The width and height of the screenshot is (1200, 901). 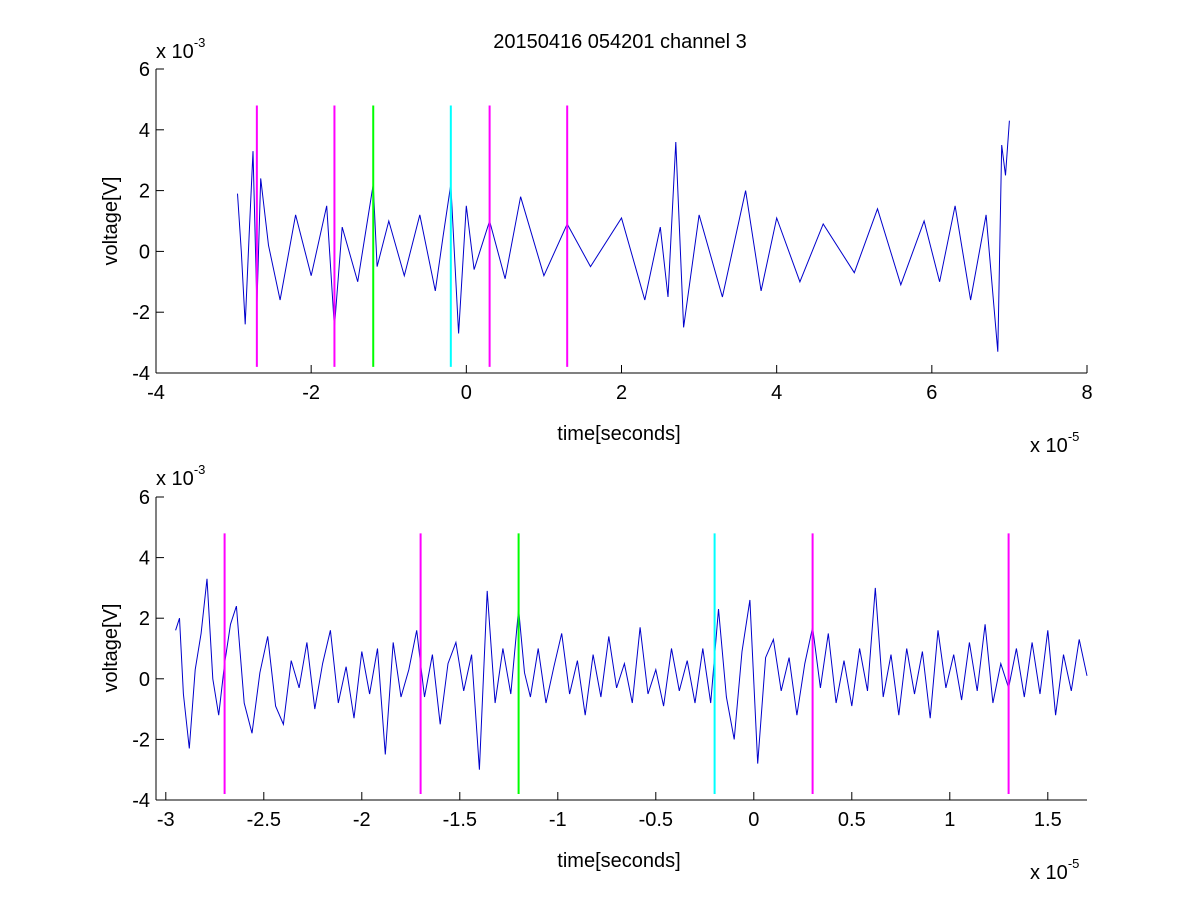 I want to click on bottom-plot-xtick-label: 0.5, so click(x=852, y=820).